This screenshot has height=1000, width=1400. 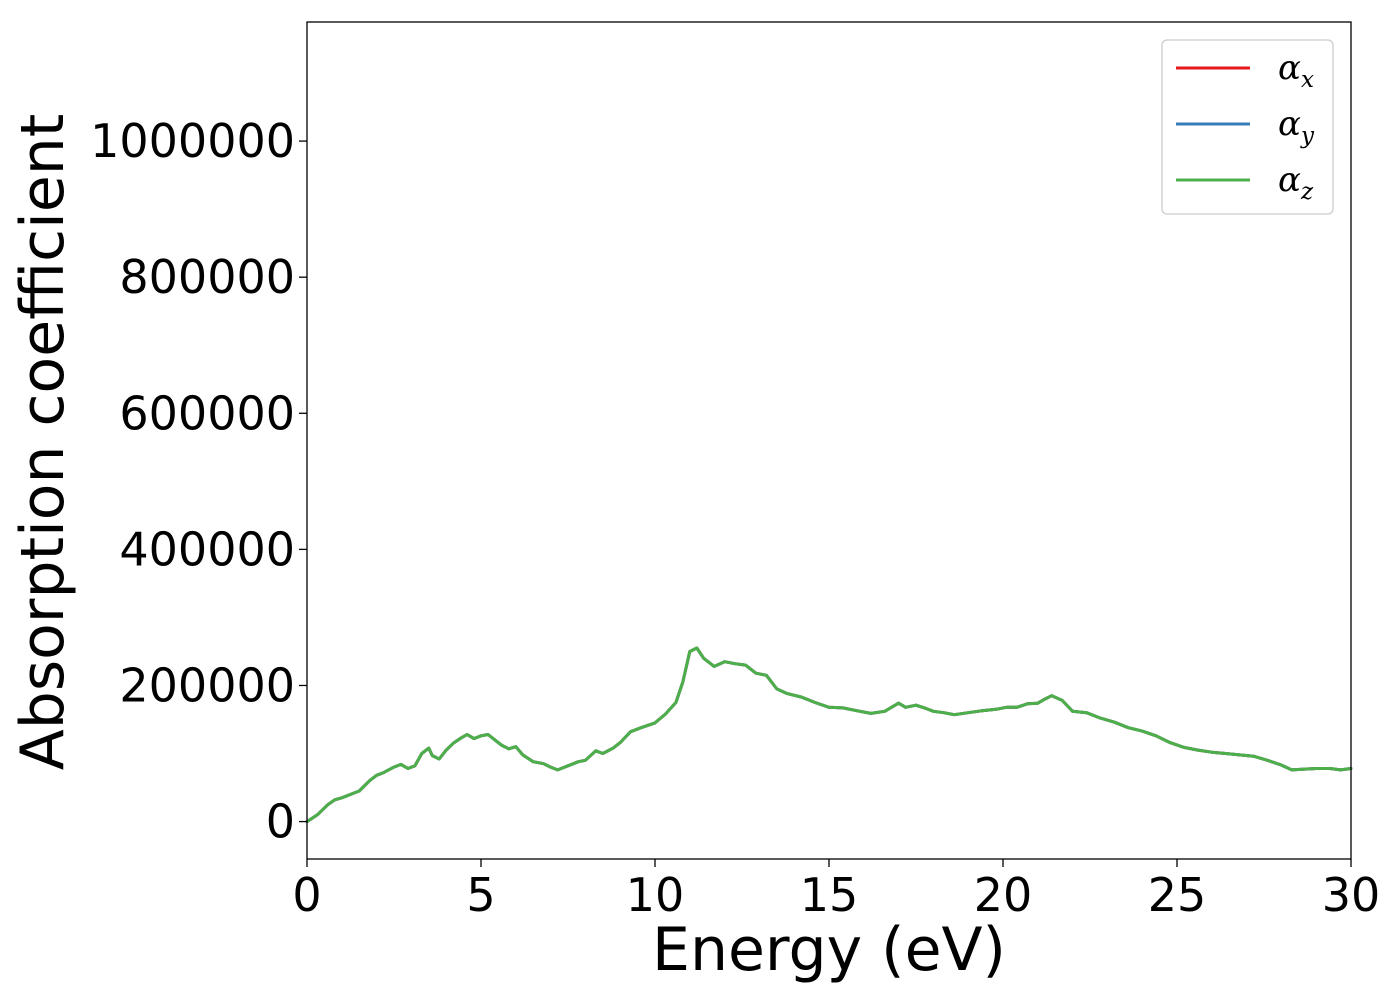 What do you see at coordinates (655, 895) in the screenshot?
I see `x-tick-label: 10` at bounding box center [655, 895].